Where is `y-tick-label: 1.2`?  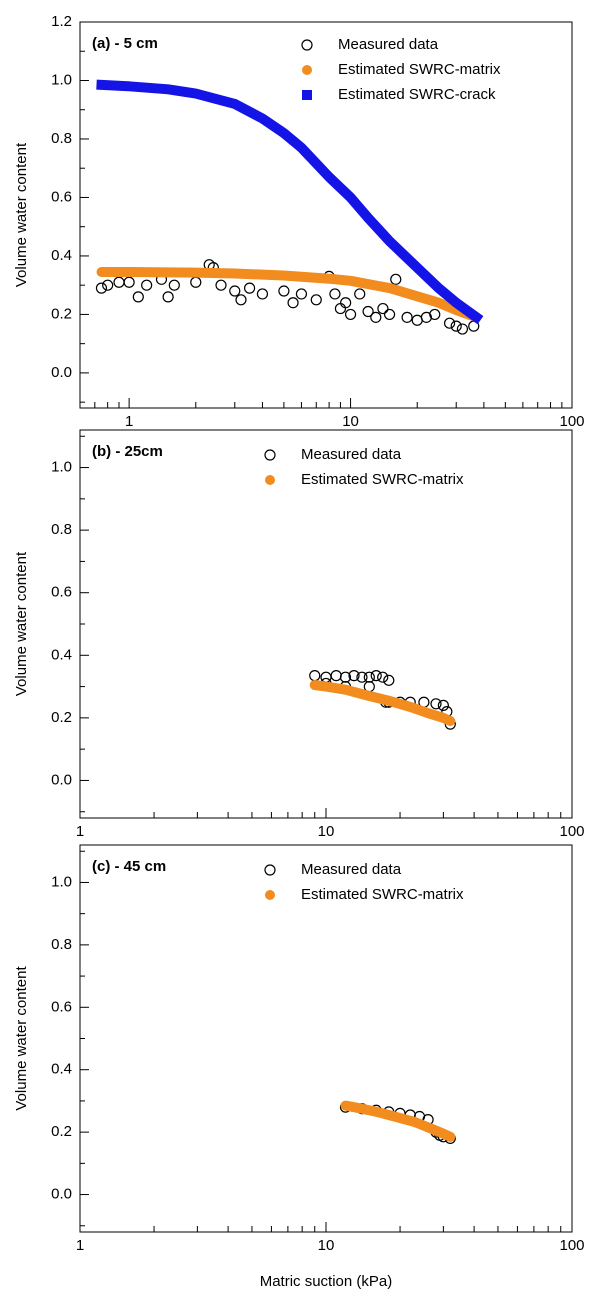
y-tick-label: 1.2 is located at coordinates (61, 21).